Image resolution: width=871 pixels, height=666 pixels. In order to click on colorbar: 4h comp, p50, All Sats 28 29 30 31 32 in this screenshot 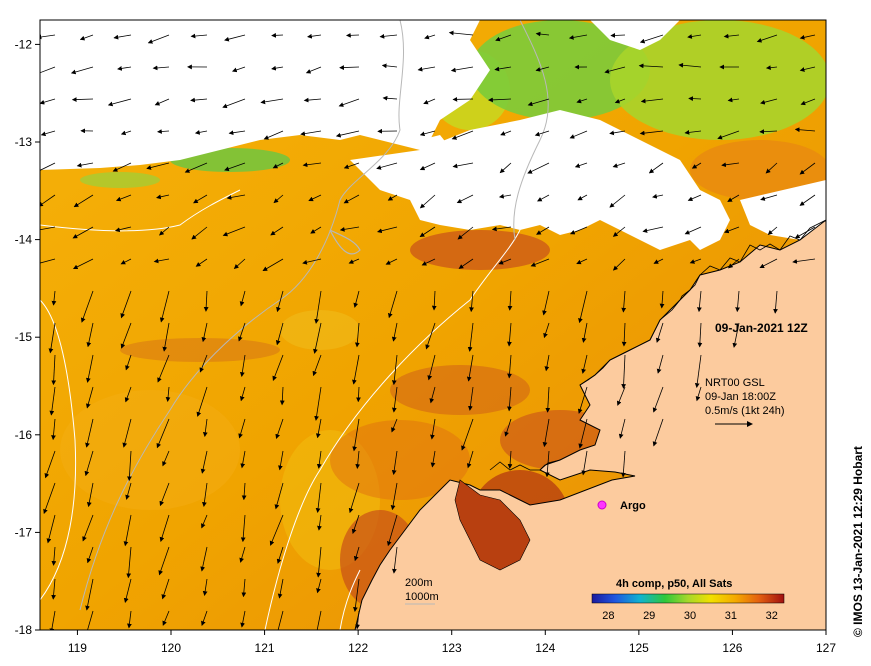, I will do `click(688, 600)`.